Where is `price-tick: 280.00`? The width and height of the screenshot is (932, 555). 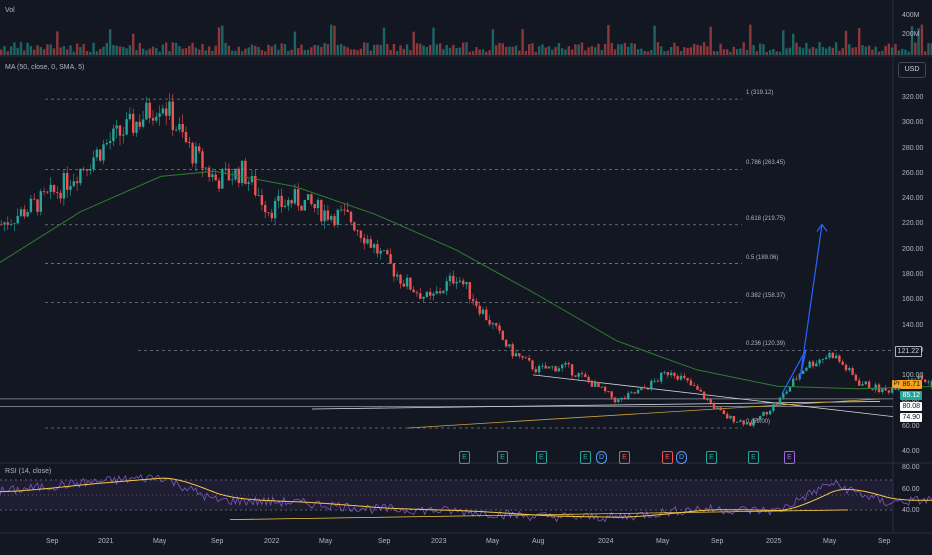 price-tick: 280.00 is located at coordinates (913, 148).